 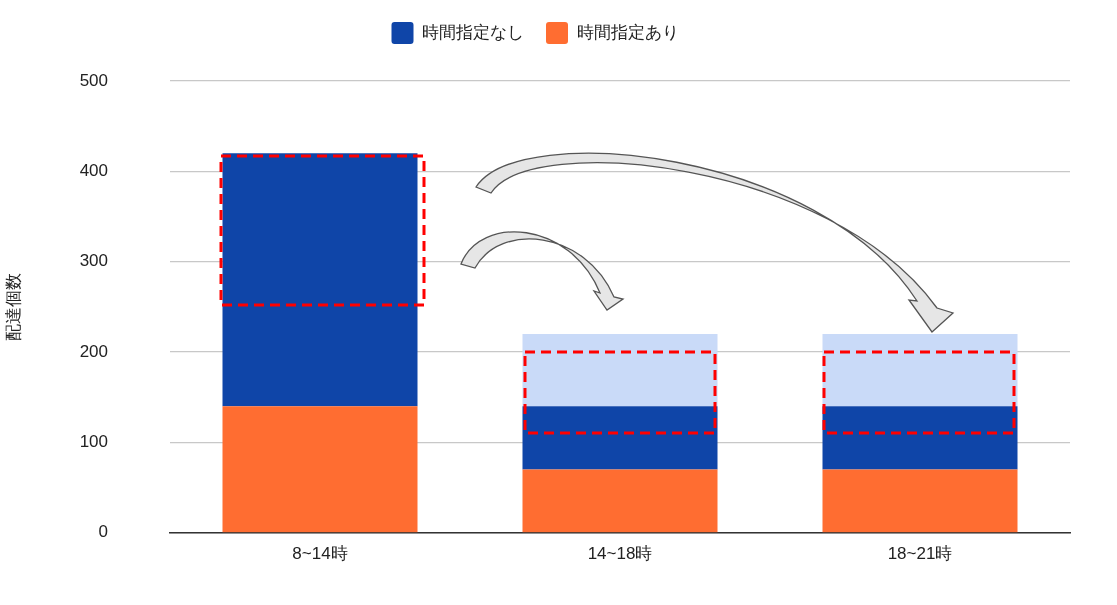 What do you see at coordinates (920, 553) in the screenshot?
I see `x-tick-label: 18~21時` at bounding box center [920, 553].